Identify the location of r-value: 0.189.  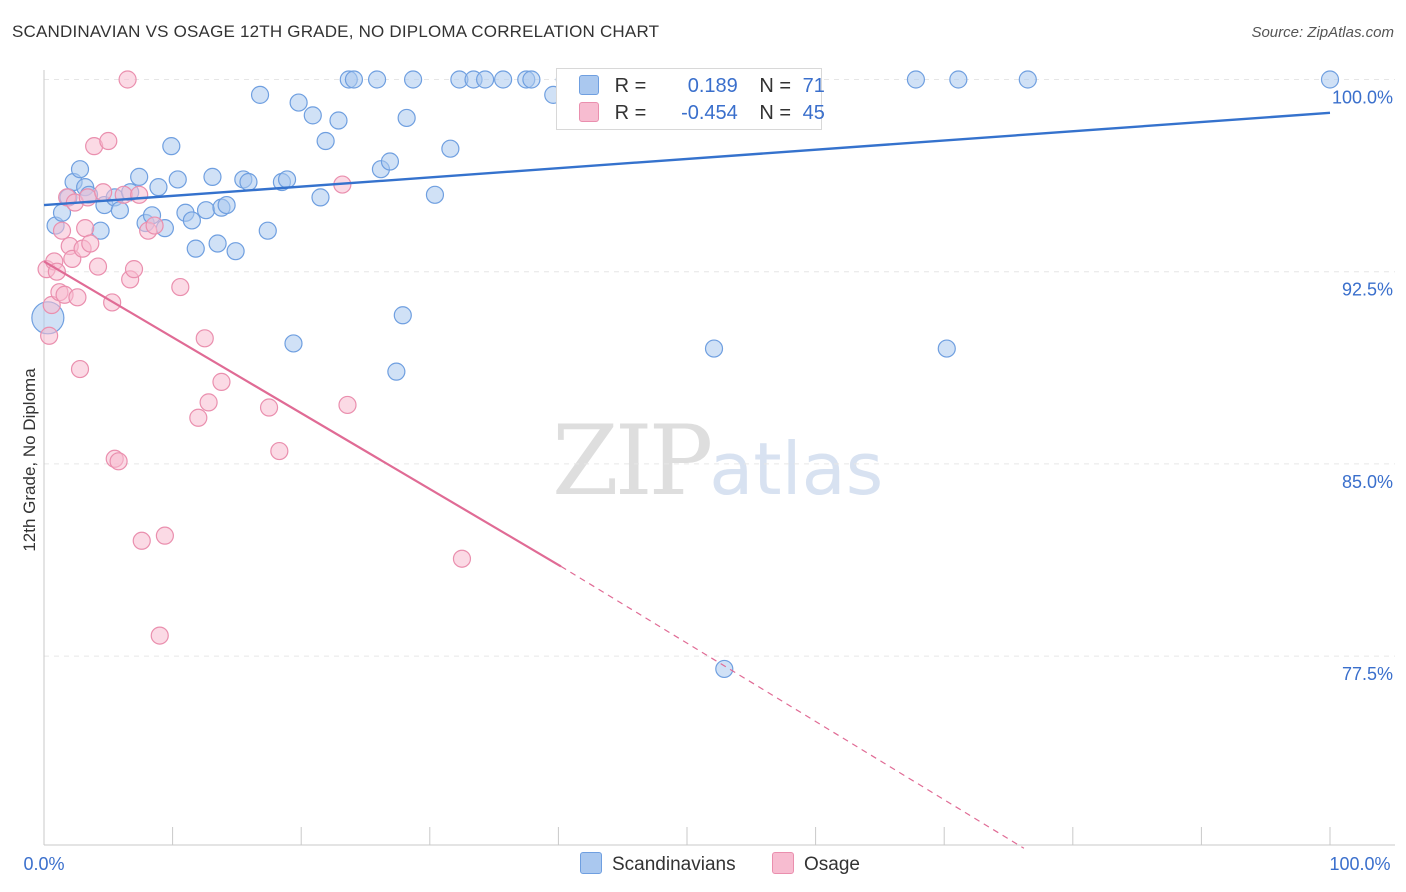
(712, 86).